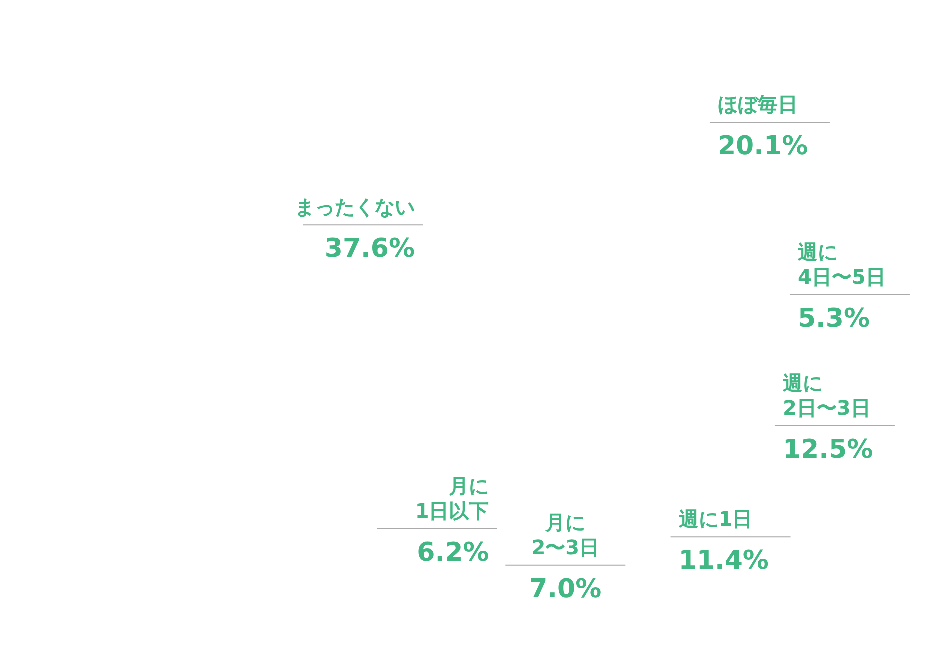 Image resolution: width=937 pixels, height=646 pixels. I want to click on category-label: ほぼ毎日, so click(758, 104).